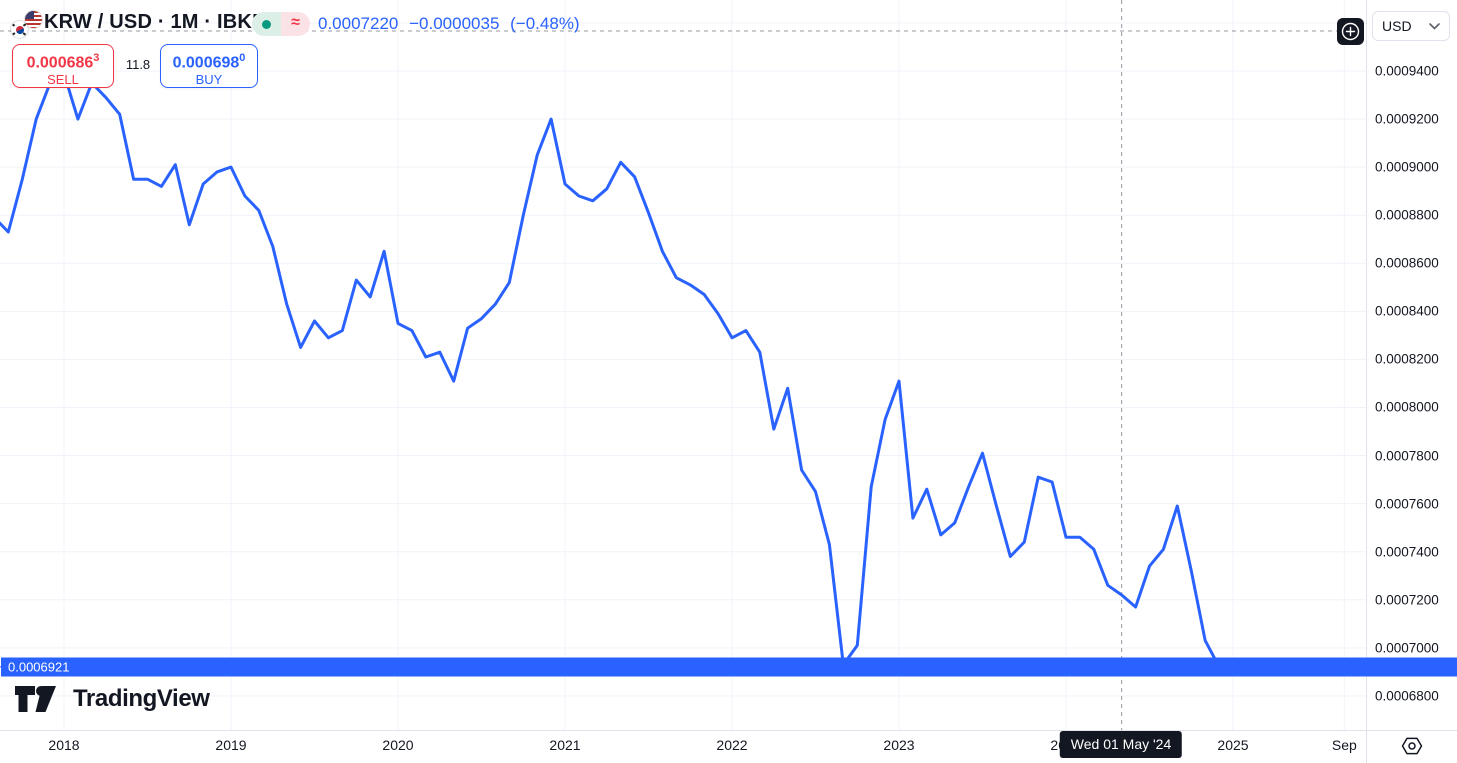 This screenshot has width=1457, height=763. I want to click on approx-icon: ≈, so click(295, 22).